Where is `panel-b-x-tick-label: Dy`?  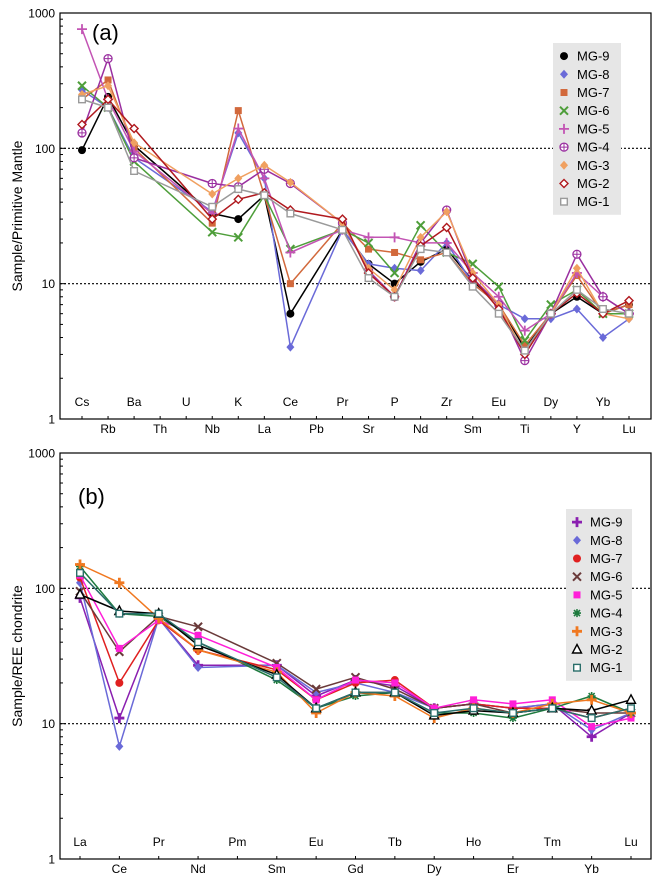
panel-b-x-tick-label: Dy is located at coordinates (434, 869).